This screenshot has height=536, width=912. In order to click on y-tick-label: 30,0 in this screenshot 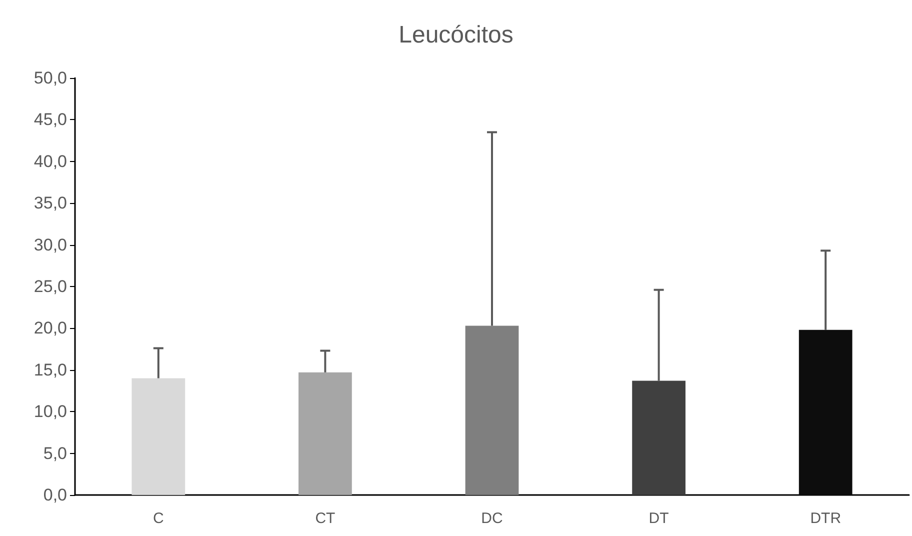, I will do `click(50, 244)`.